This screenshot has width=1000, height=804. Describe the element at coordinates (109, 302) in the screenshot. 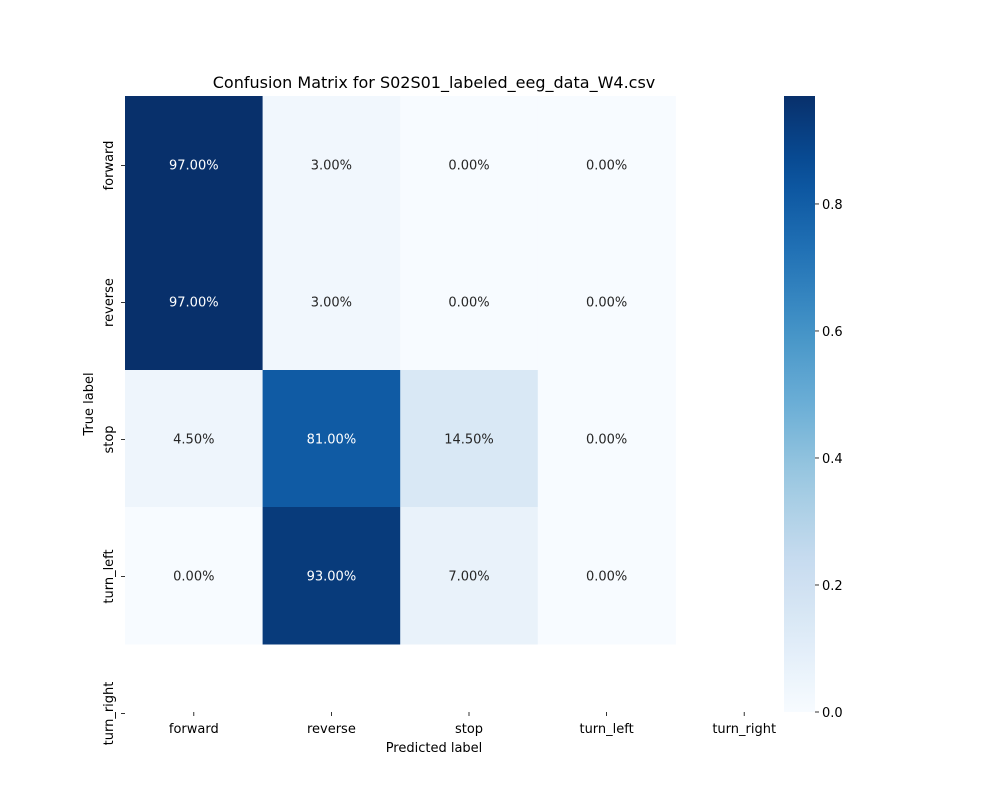

I see `y-tick-label: reverse` at that location.